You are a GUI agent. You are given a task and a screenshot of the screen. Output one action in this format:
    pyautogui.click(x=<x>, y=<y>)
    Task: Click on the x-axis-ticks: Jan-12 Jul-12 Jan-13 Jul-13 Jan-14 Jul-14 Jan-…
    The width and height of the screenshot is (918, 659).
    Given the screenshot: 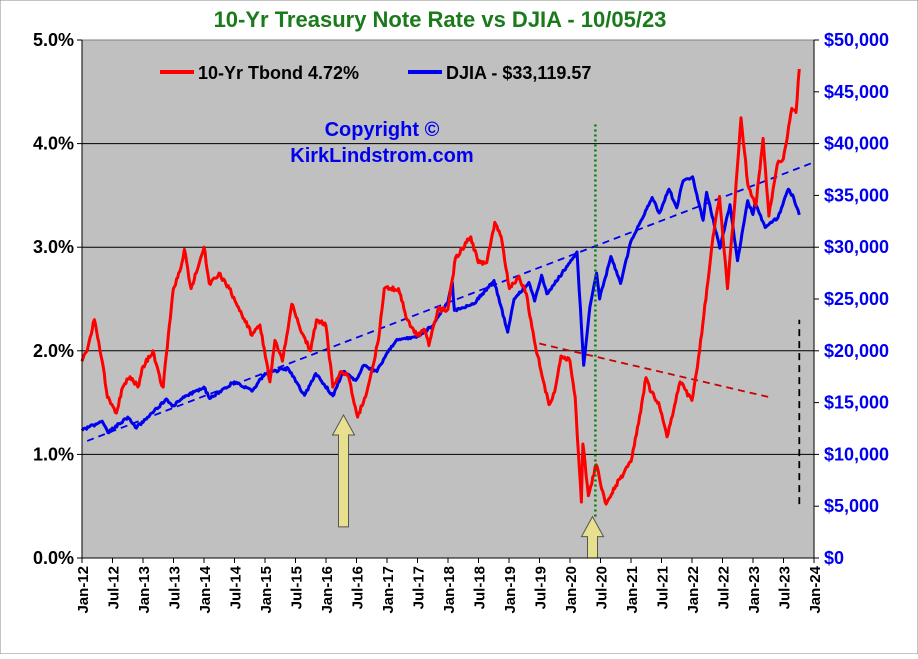 What is the action you would take?
    pyautogui.click(x=449, y=586)
    